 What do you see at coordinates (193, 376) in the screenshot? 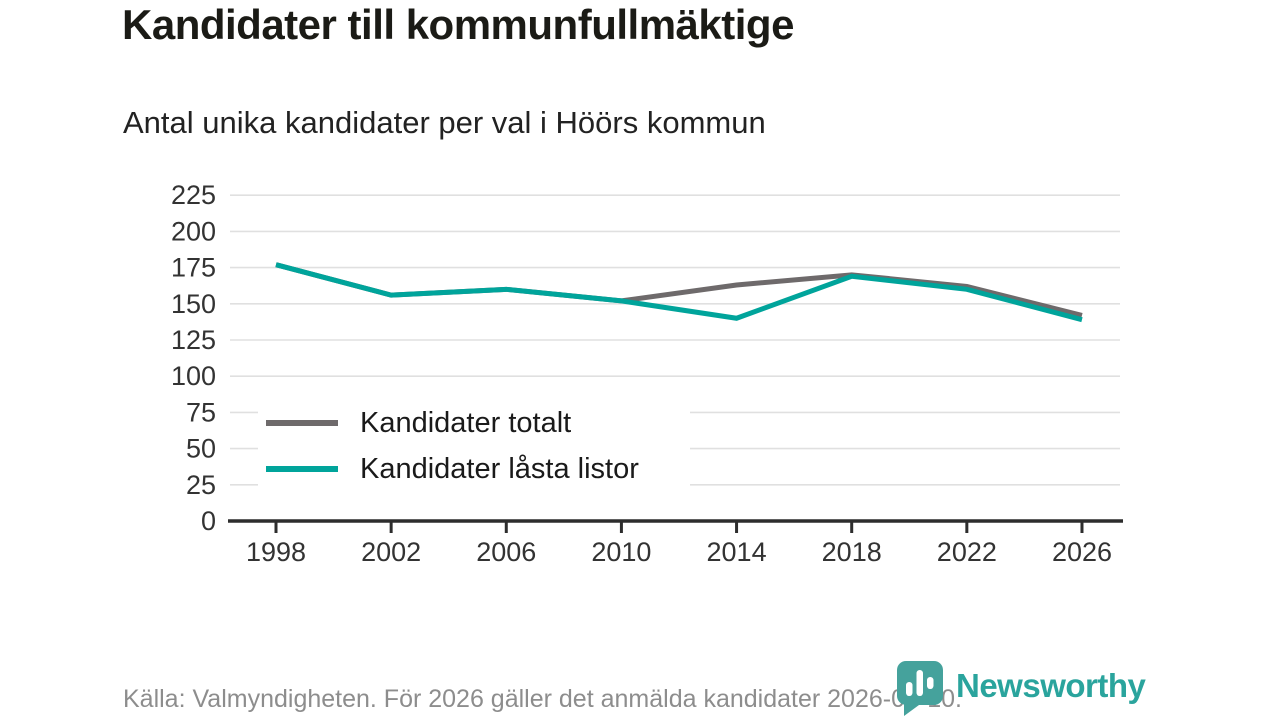
I see `y-axis-tick-label: 100` at bounding box center [193, 376].